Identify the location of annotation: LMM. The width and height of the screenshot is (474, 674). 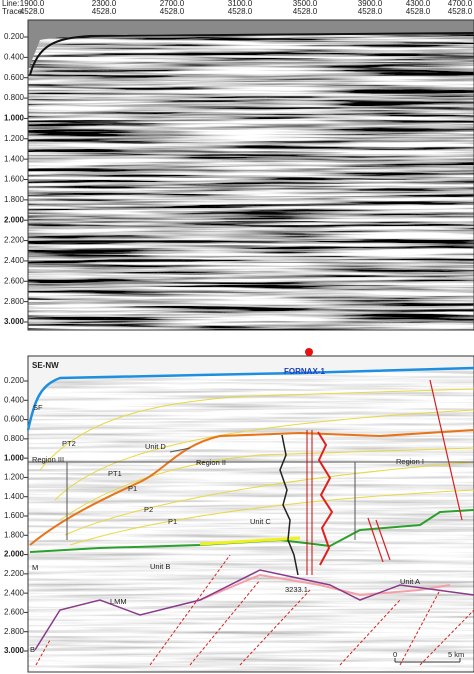
(118, 601).